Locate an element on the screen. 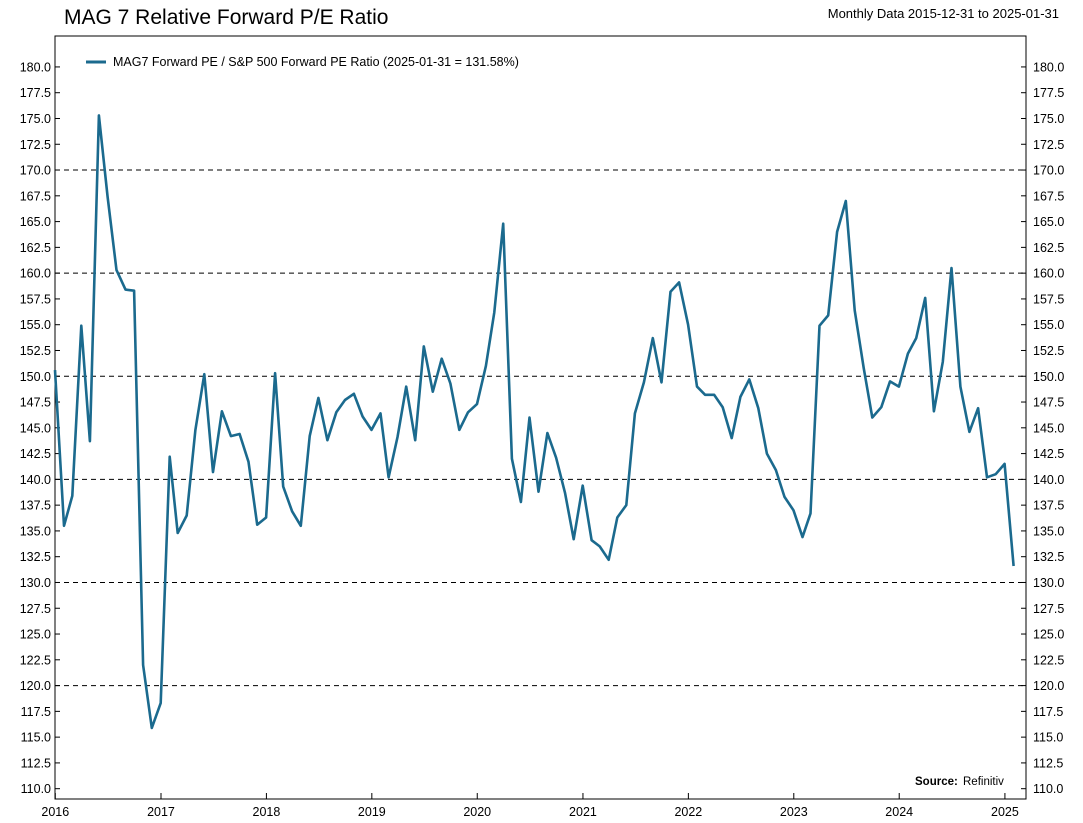 Image resolution: width=1083 pixels, height=823 pixels. x-tick-label: 2019 is located at coordinates (372, 812).